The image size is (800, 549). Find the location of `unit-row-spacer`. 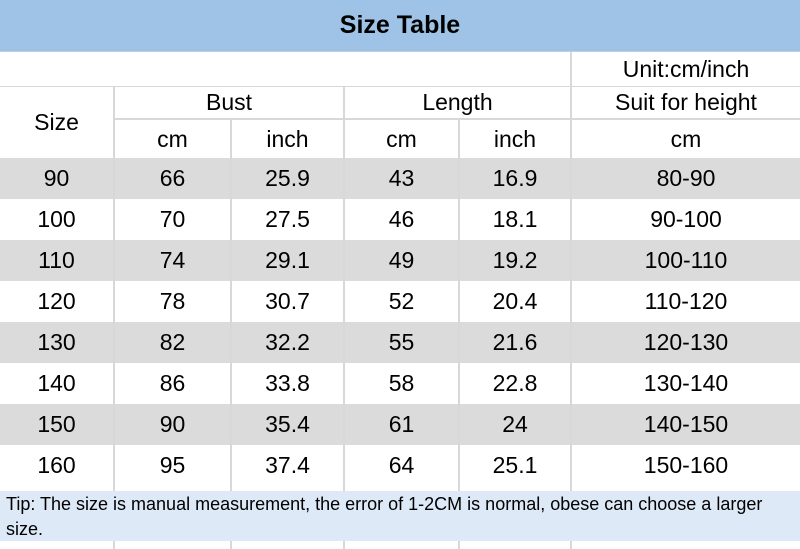

unit-row-spacer is located at coordinates (285, 69).